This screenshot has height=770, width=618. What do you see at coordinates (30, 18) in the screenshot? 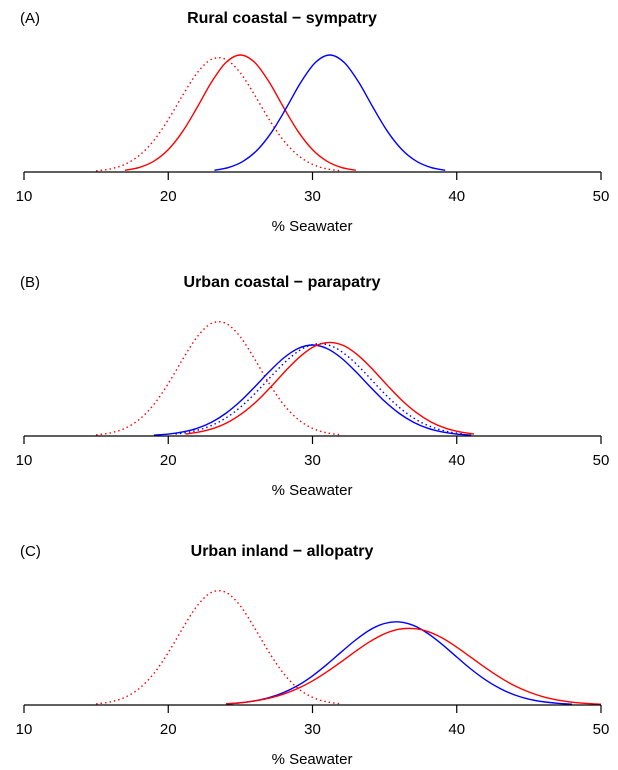
I see `panel-label: (A)` at bounding box center [30, 18].